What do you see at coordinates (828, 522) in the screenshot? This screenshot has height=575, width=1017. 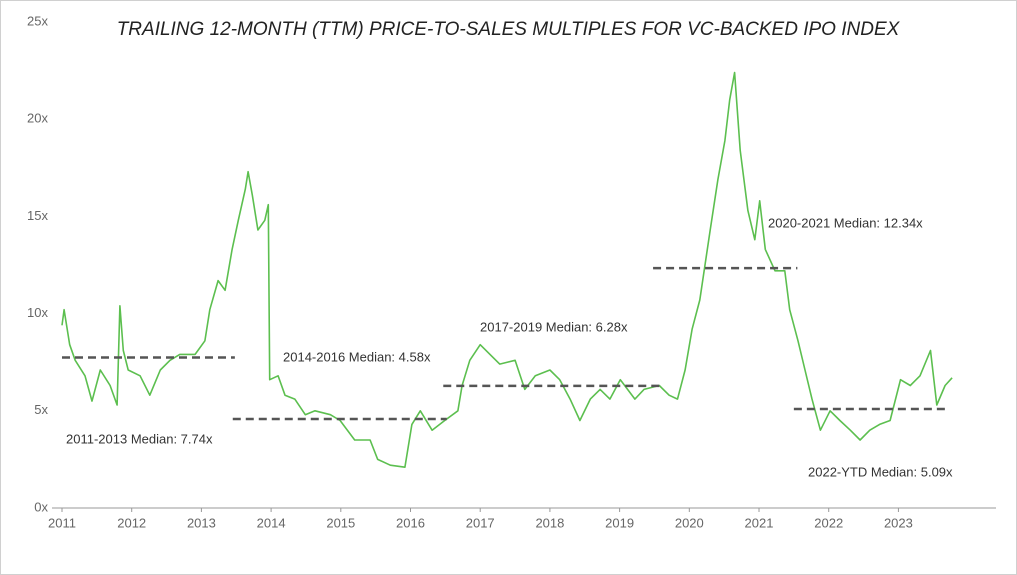 I see `x-tick-label: 2022` at bounding box center [828, 522].